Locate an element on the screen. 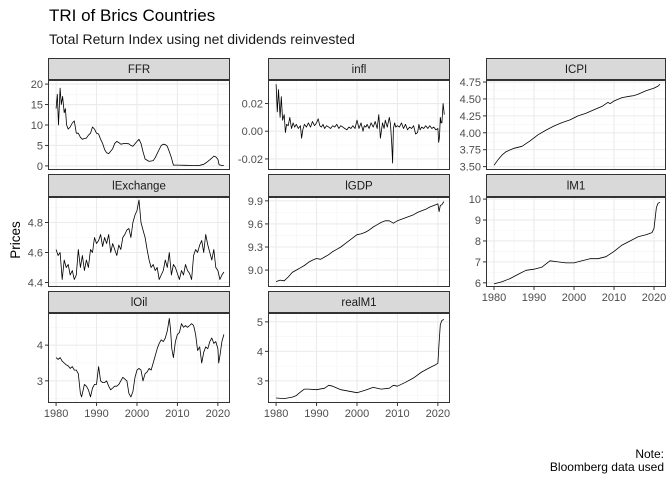 The height and width of the screenshot is (480, 672). series-line-icpi is located at coordinates (577, 124).